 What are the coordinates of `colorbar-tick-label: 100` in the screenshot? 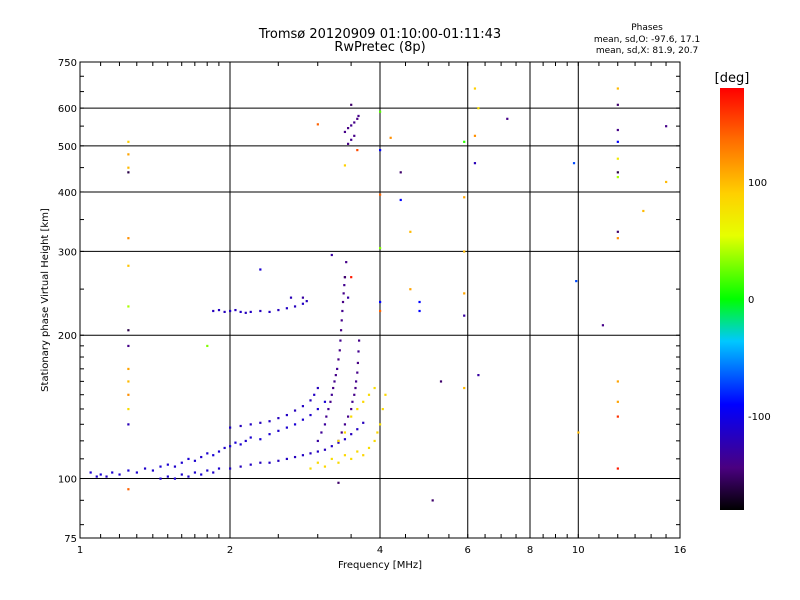 It's located at (757, 183).